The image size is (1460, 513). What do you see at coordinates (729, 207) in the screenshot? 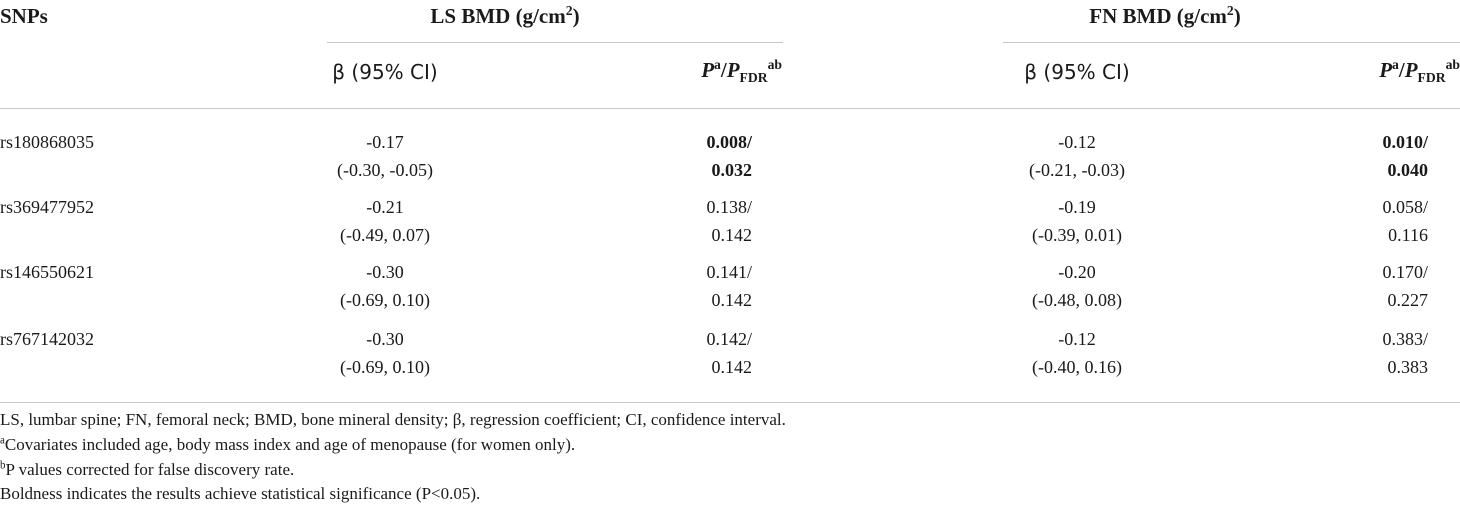
I see `p-value: 0.138/` at bounding box center [729, 207].